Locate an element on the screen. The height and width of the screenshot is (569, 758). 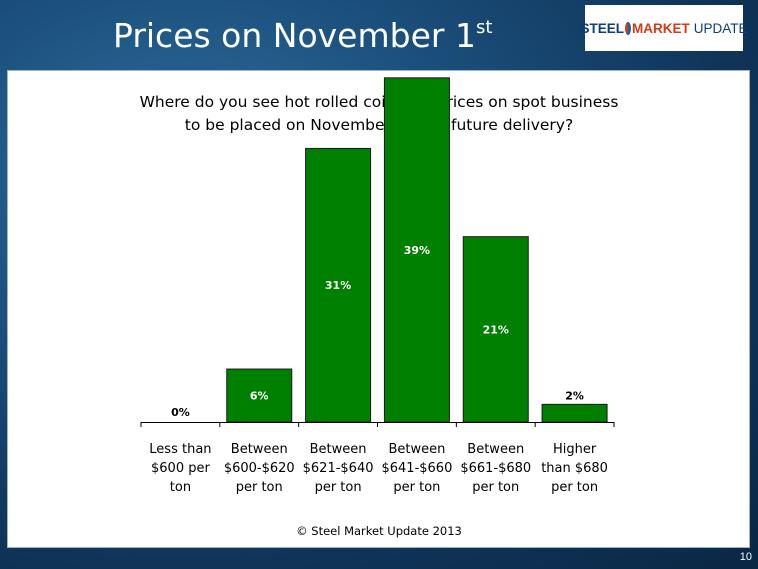
category-label: $600 per is located at coordinates (180, 468).